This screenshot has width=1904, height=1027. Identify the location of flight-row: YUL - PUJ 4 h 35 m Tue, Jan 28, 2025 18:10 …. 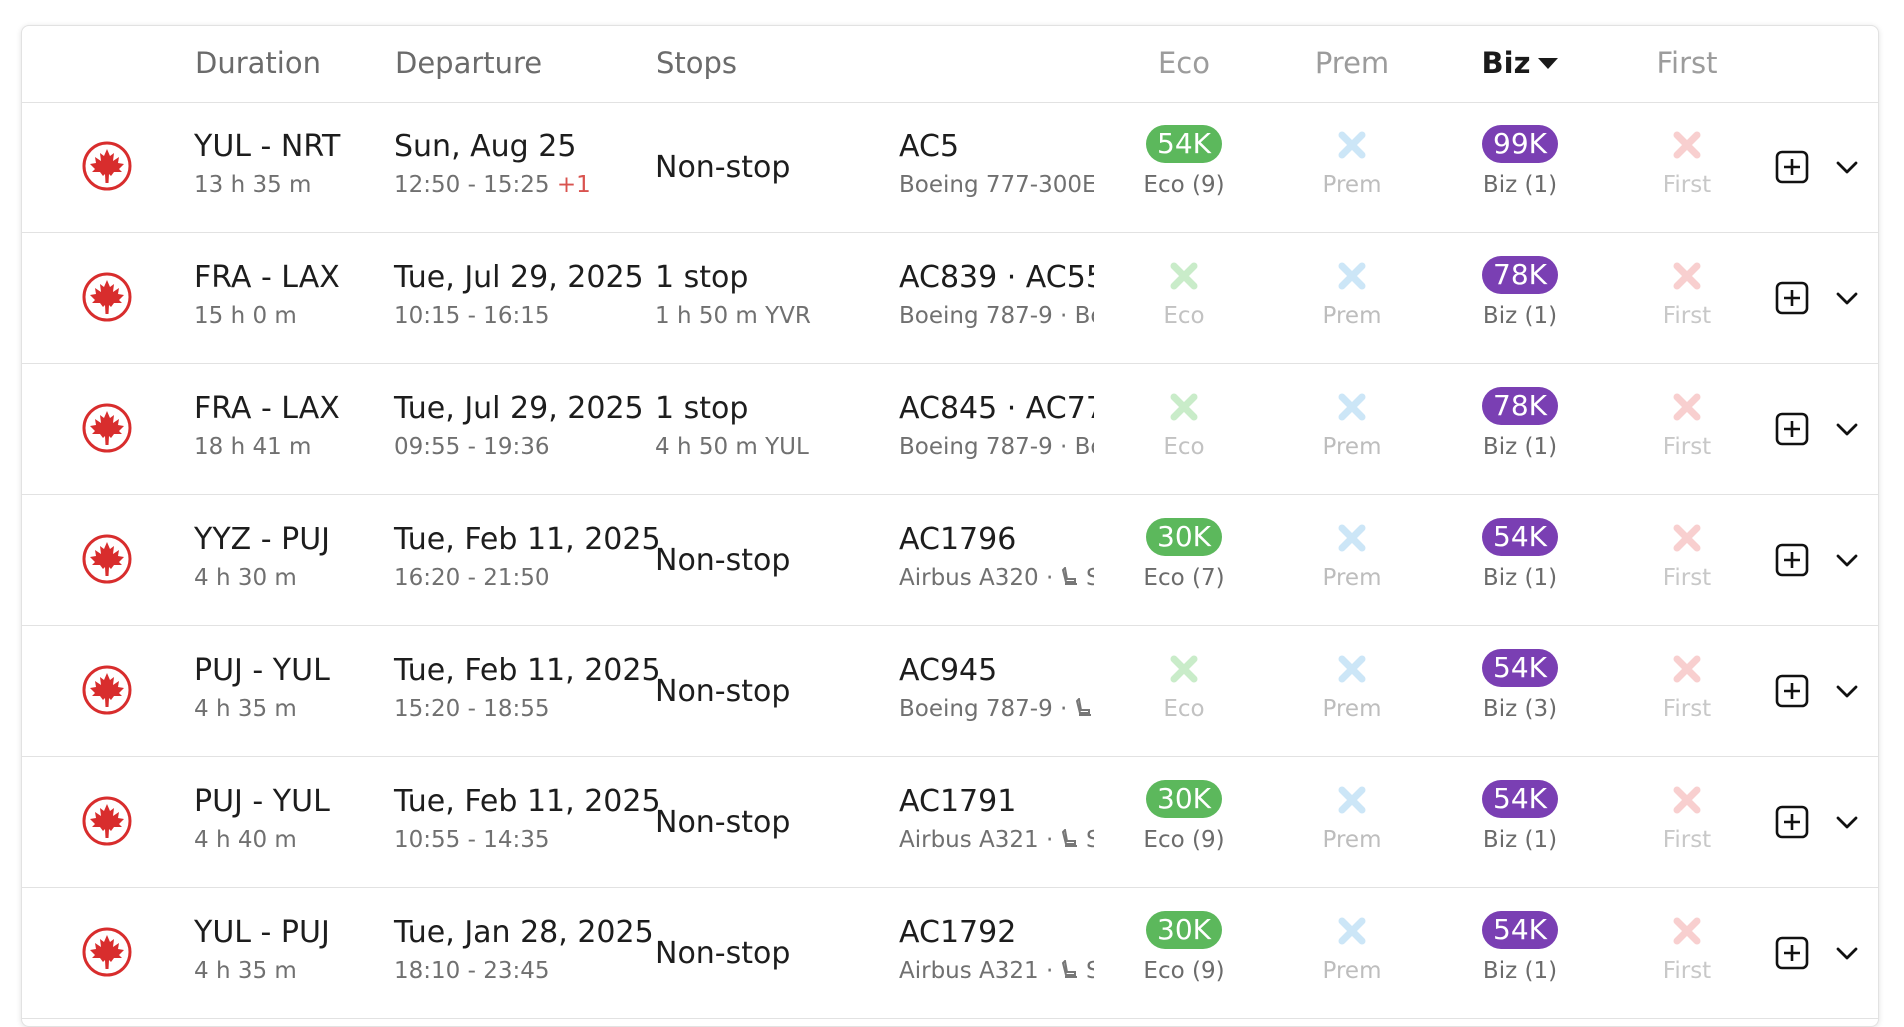
(950, 954).